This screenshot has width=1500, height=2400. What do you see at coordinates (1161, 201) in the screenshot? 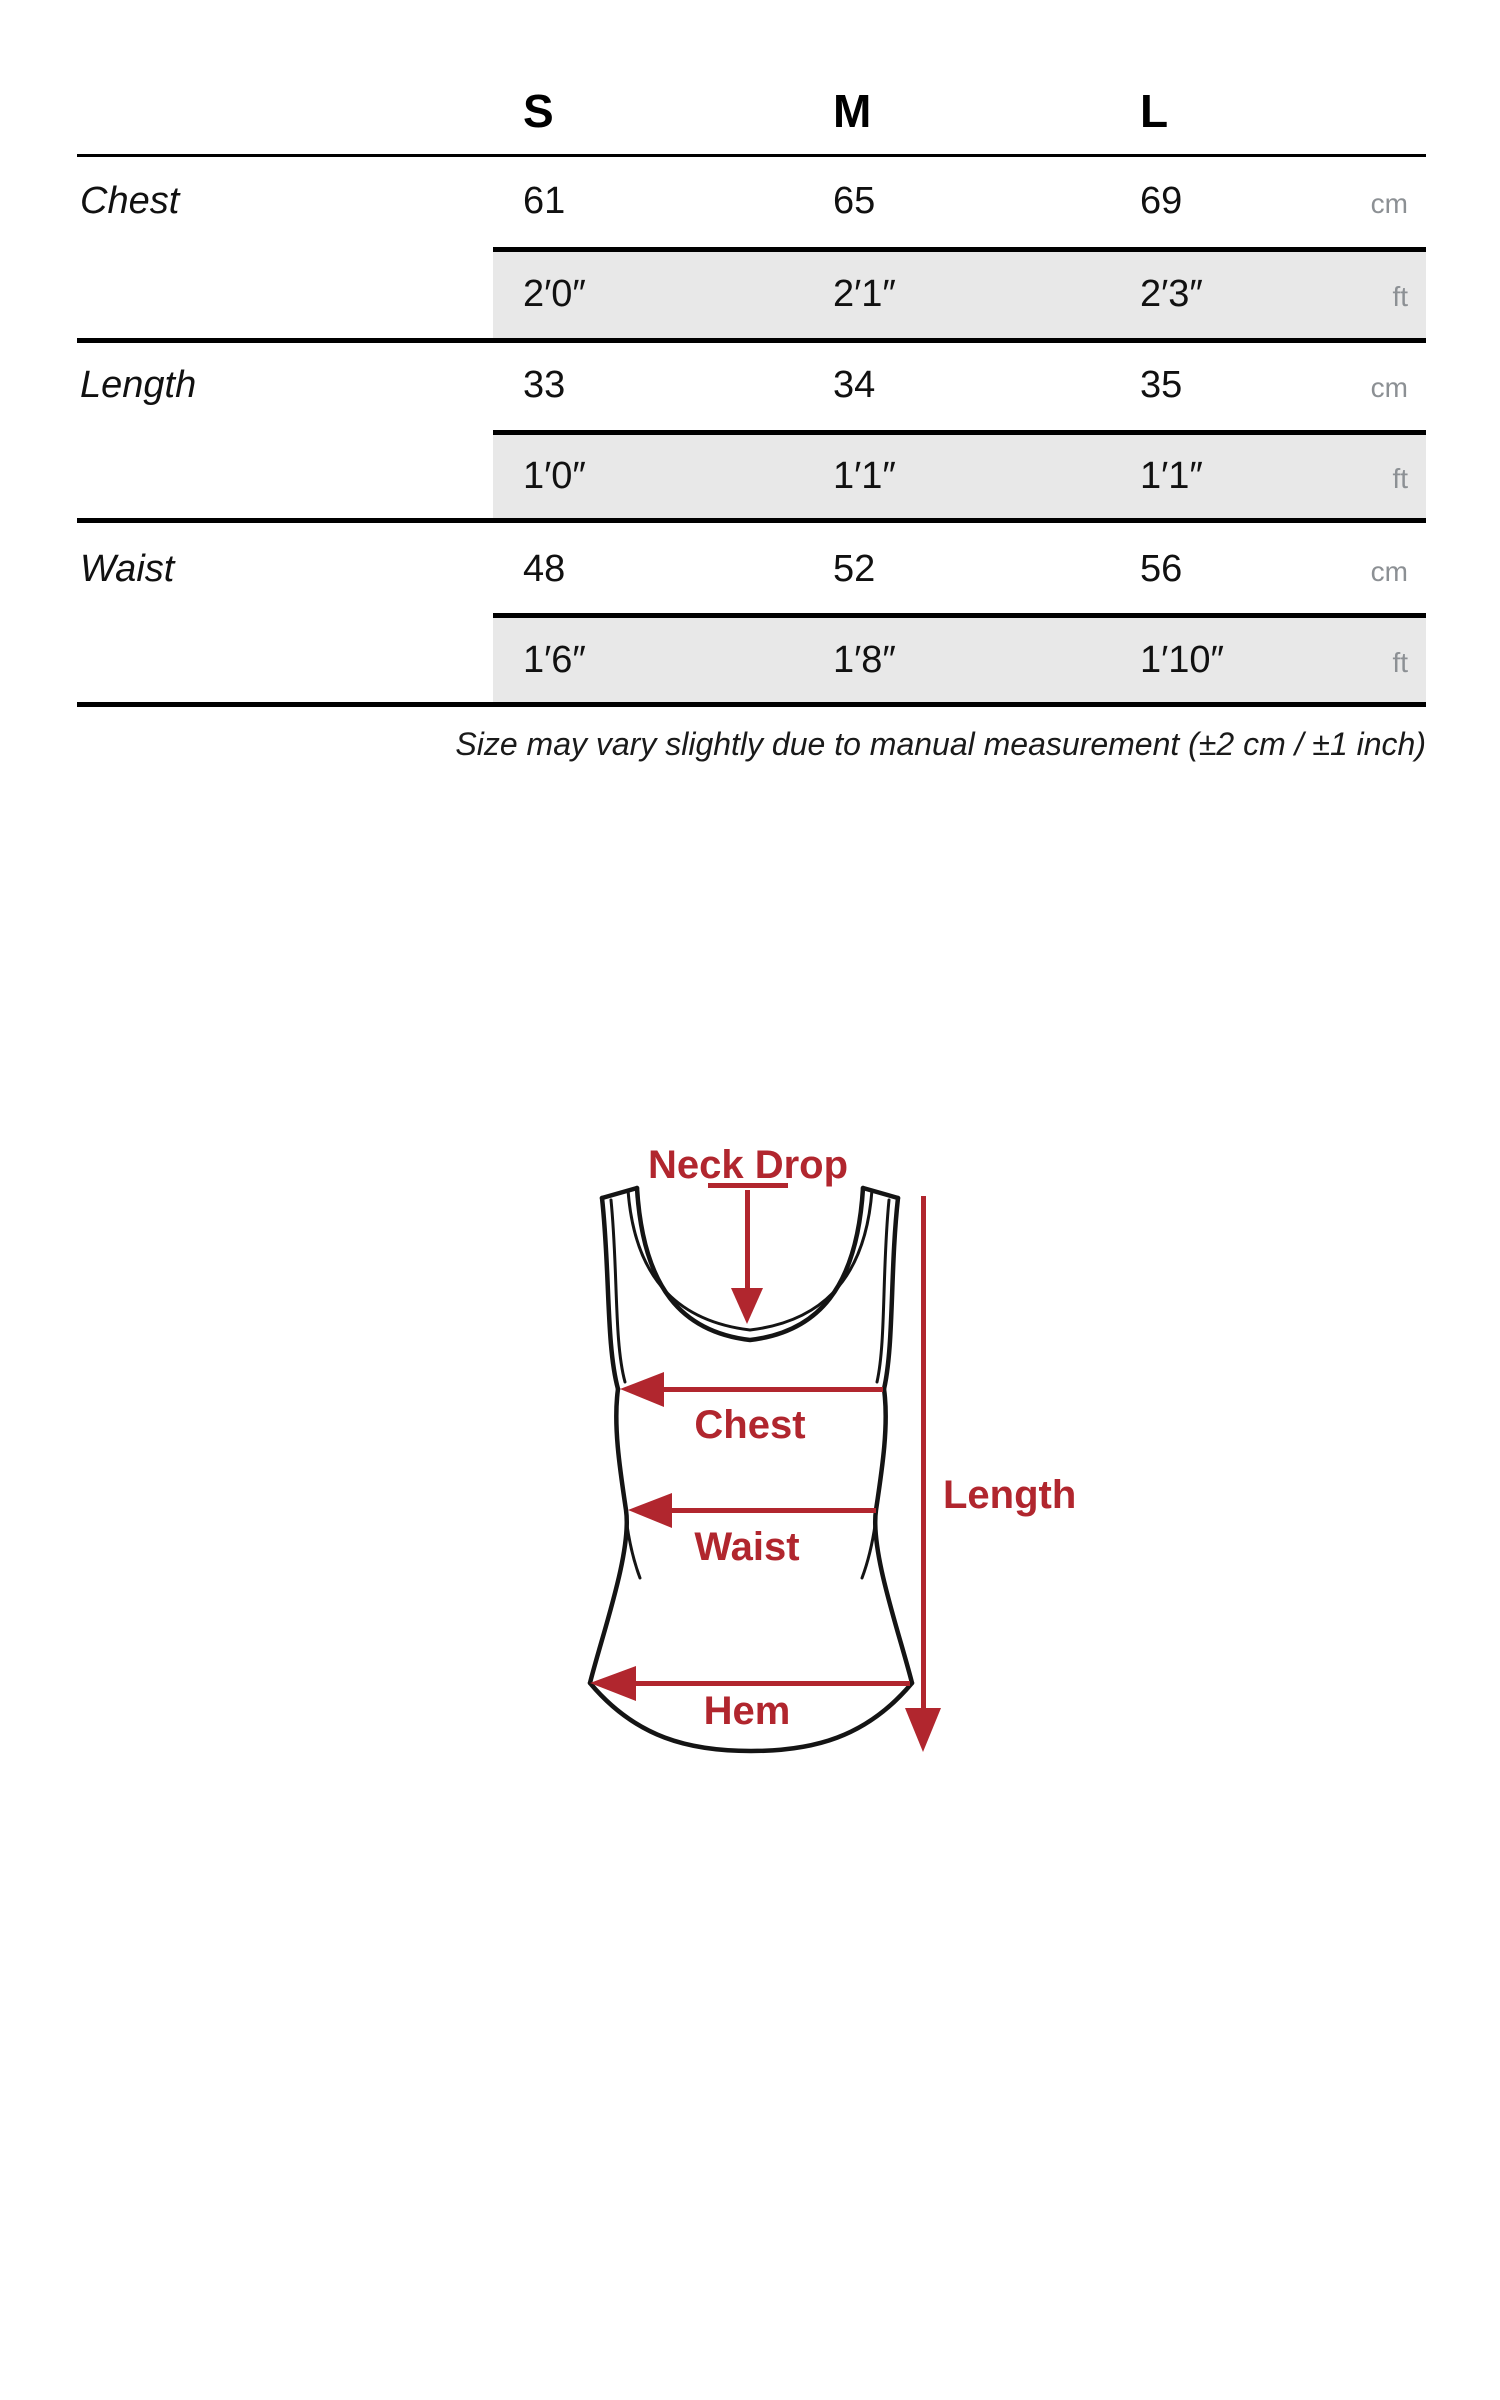
I see `value-chest-l-cm: 69` at bounding box center [1161, 201].